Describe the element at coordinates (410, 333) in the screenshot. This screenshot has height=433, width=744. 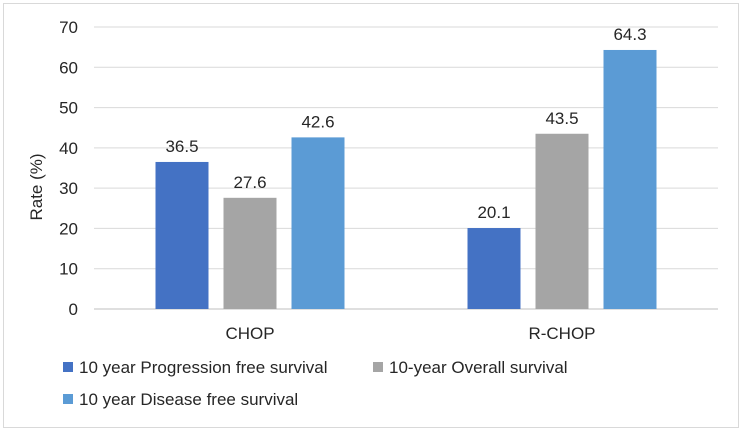
I see `x-axis-ticks: CHOP R-CHOP` at that location.